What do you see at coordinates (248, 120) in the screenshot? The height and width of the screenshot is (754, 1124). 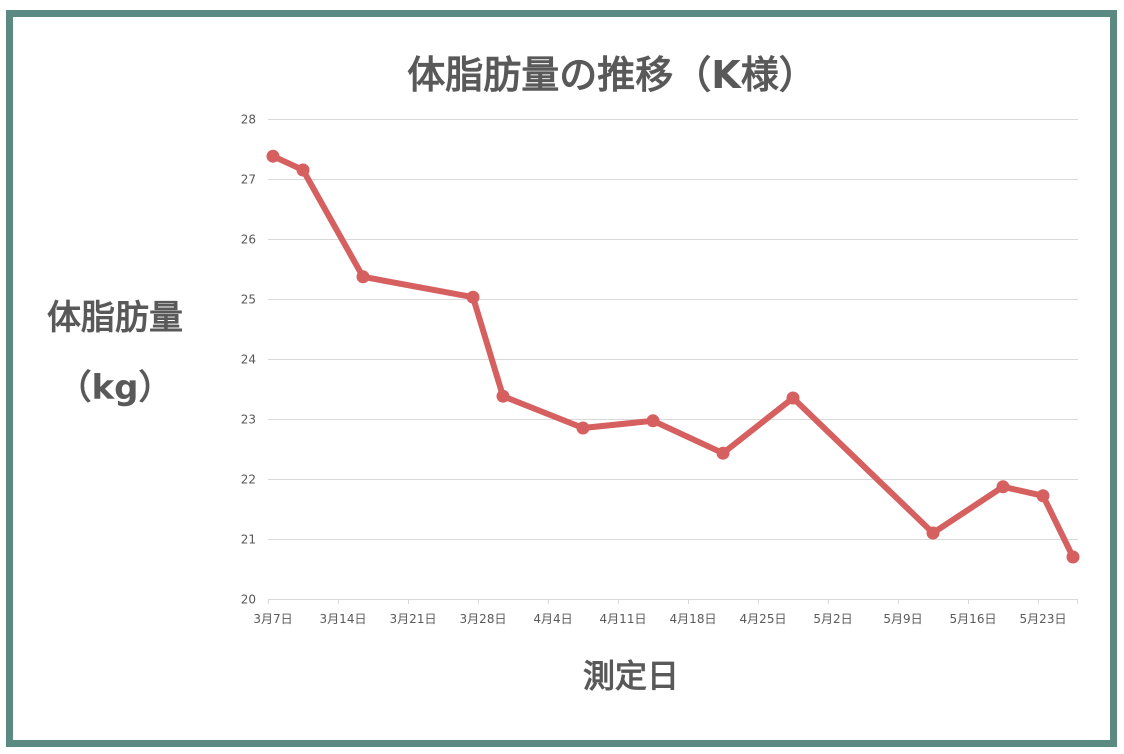 I see `y-tick-label: 28` at bounding box center [248, 120].